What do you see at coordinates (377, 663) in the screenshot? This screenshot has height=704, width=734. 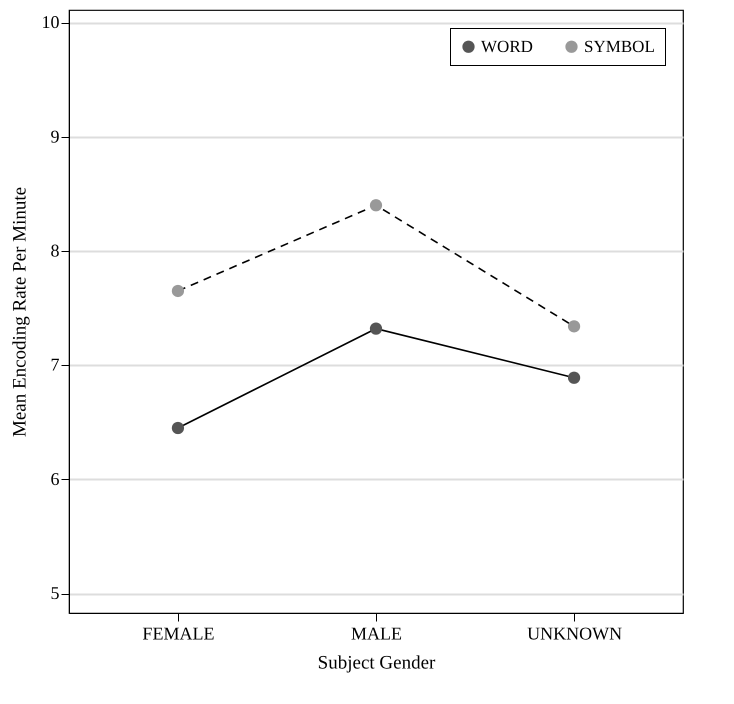 I see `x-axis-title: Subject Gender` at bounding box center [377, 663].